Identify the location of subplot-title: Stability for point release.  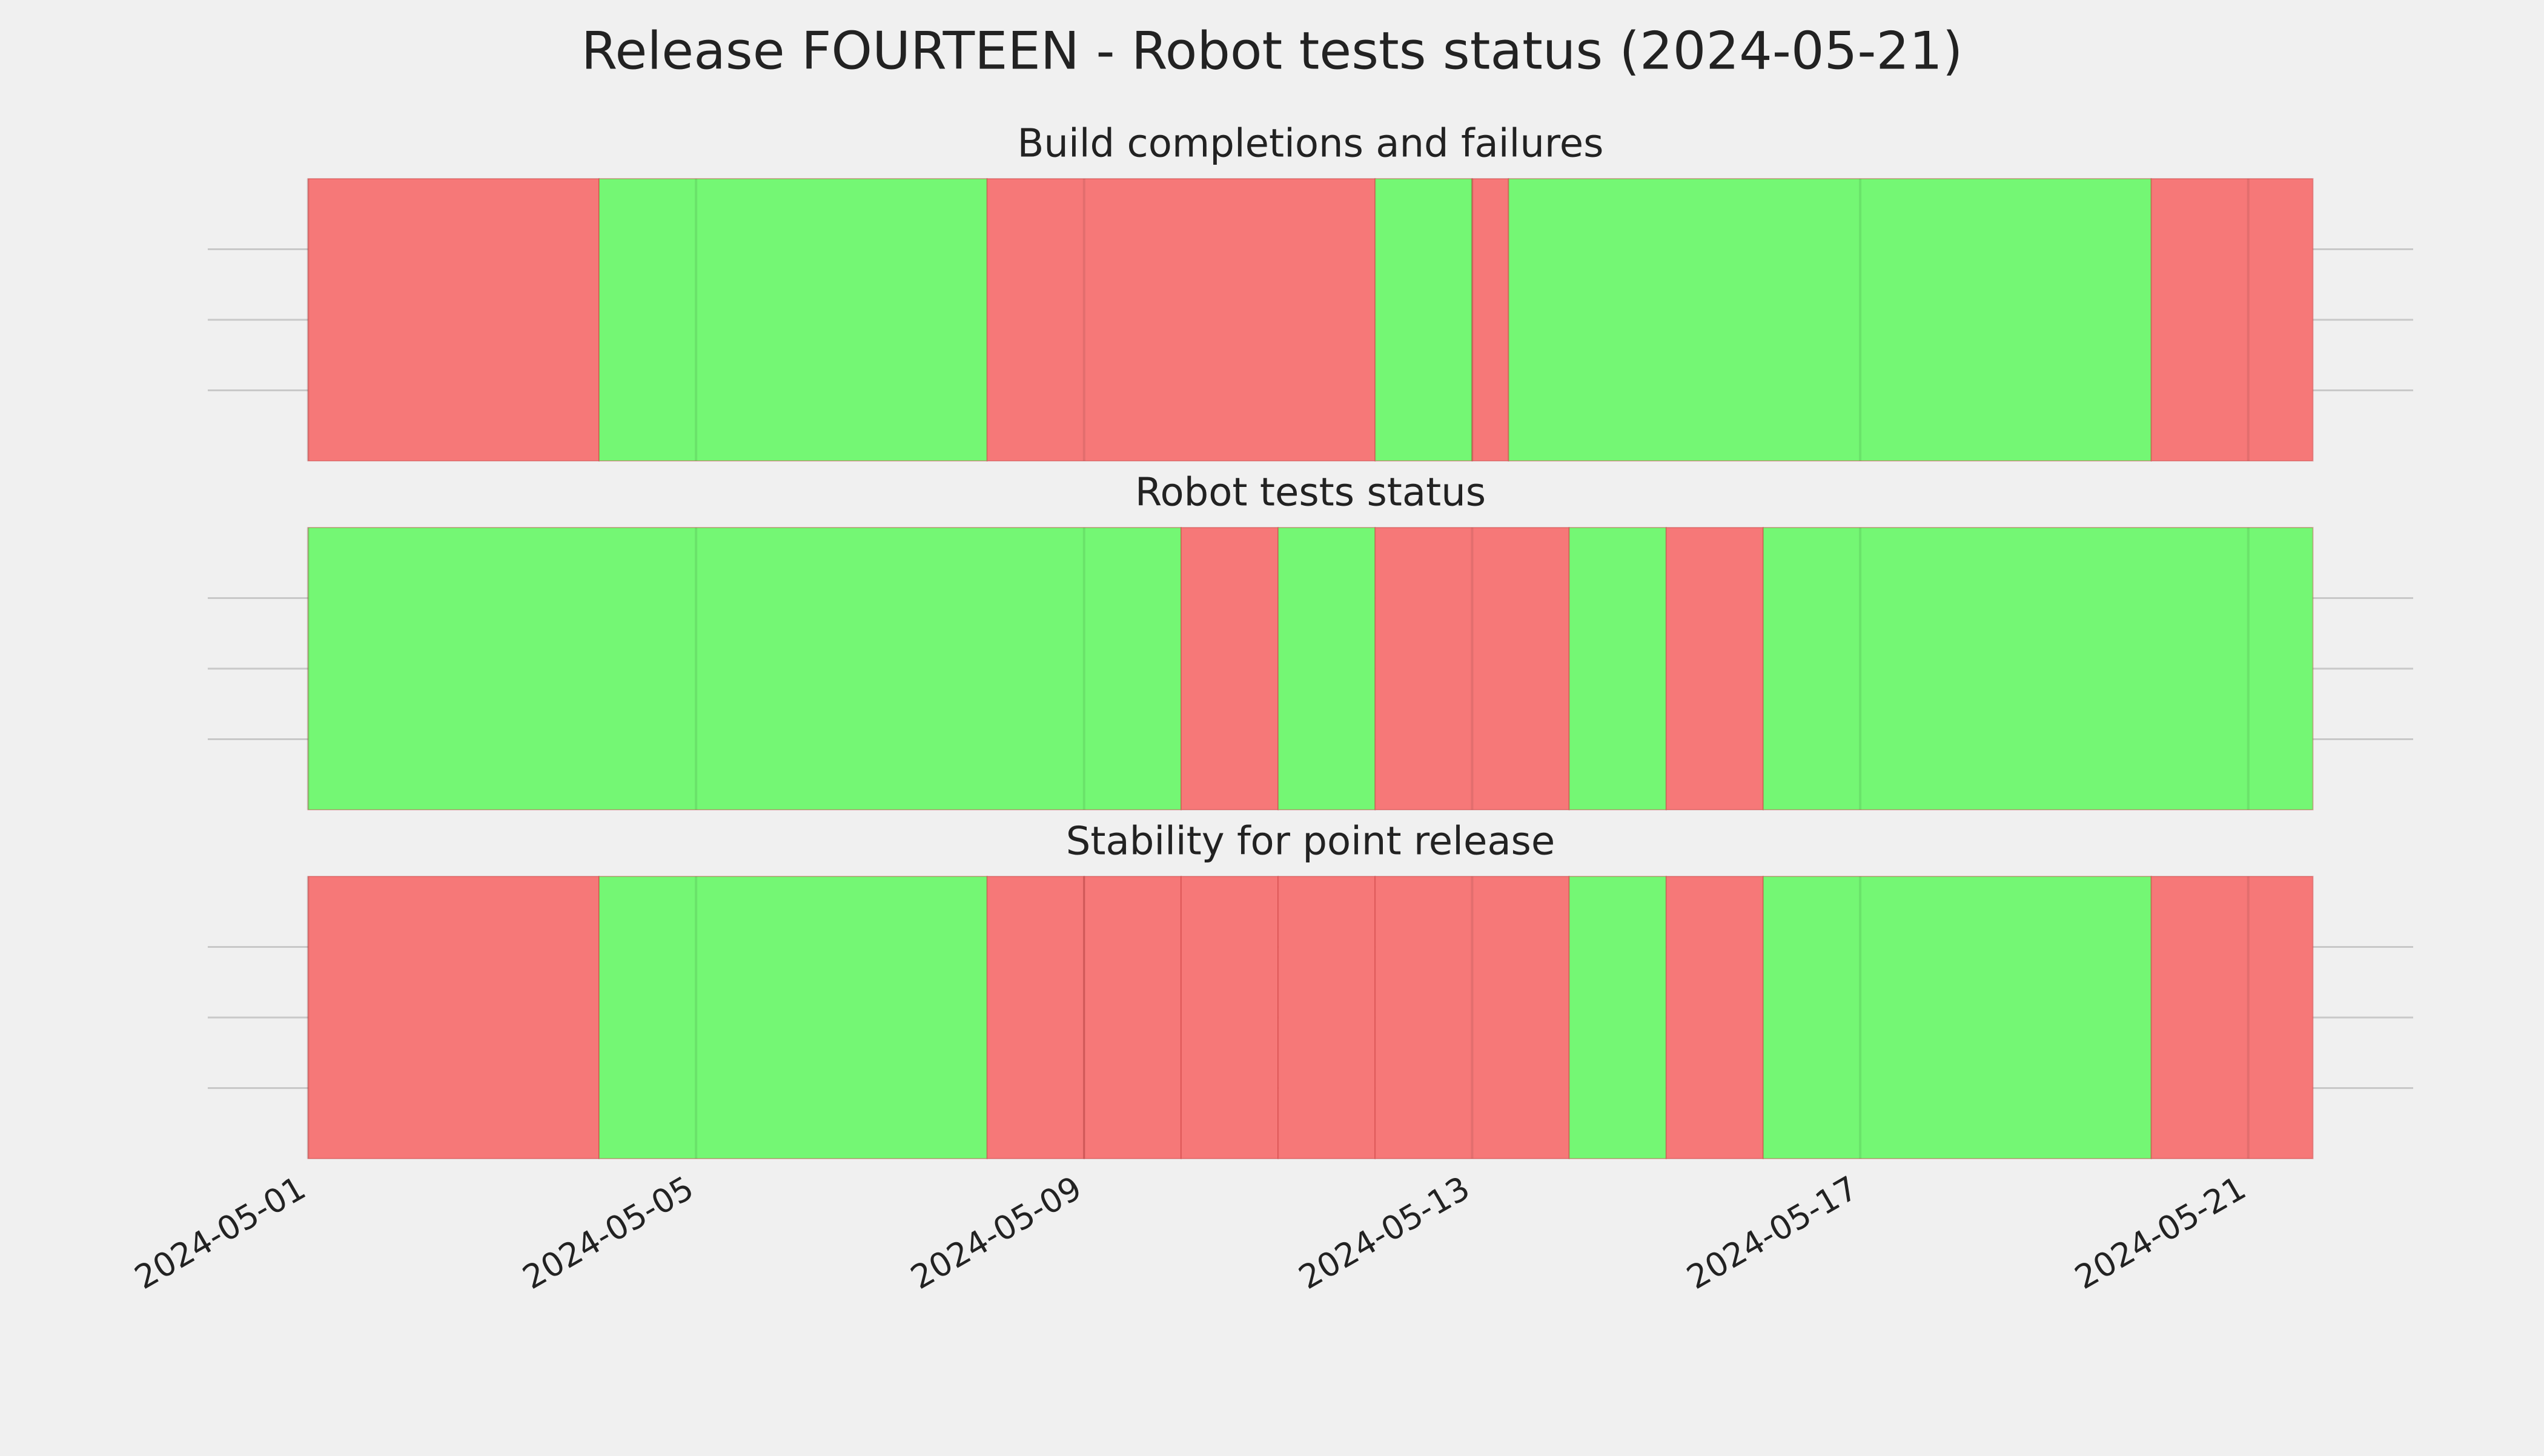
(1311, 841).